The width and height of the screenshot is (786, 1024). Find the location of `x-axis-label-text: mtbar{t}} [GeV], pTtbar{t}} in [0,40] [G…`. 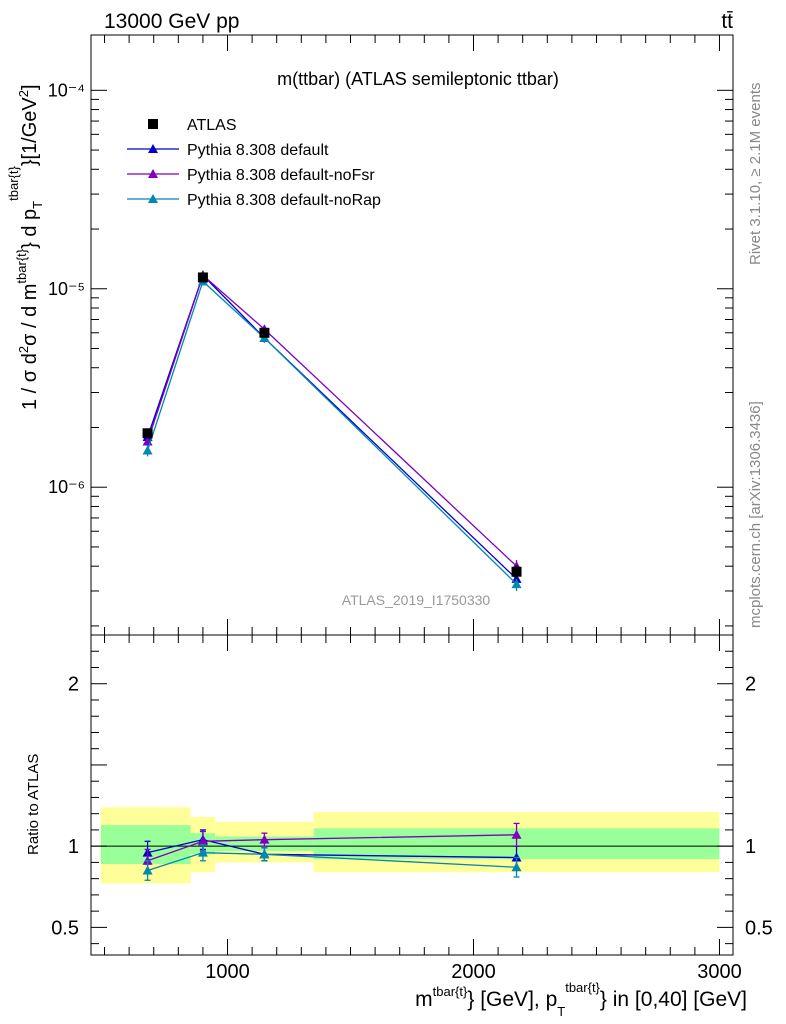

x-axis-label-text: mtbar{t}} [GeV], pTtbar{t}} in [0,40] [G… is located at coordinates (581, 999).